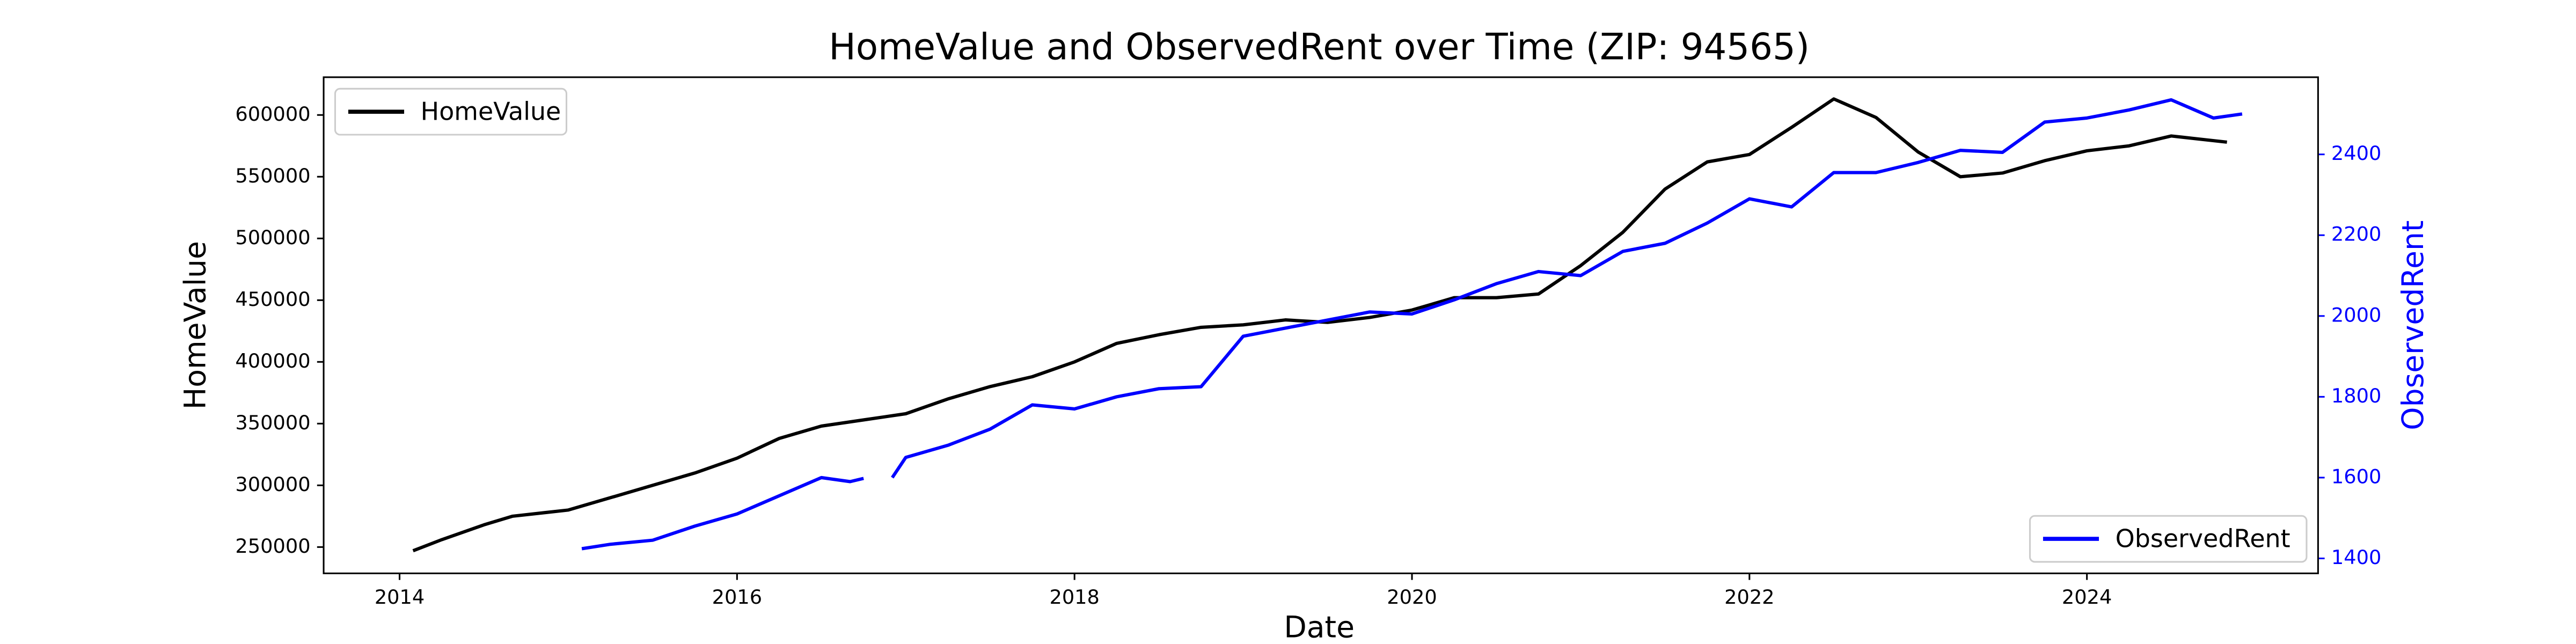 Image resolution: width=2576 pixels, height=644 pixels. Describe the element at coordinates (1749, 597) in the screenshot. I see `x-tick-label: 2022` at that location.